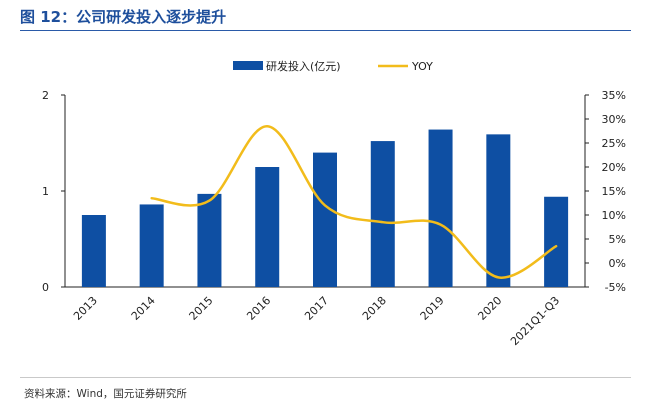 The width and height of the screenshot is (651, 408). What do you see at coordinates (614, 143) in the screenshot?
I see `right-tick-label: 25%` at bounding box center [614, 143].